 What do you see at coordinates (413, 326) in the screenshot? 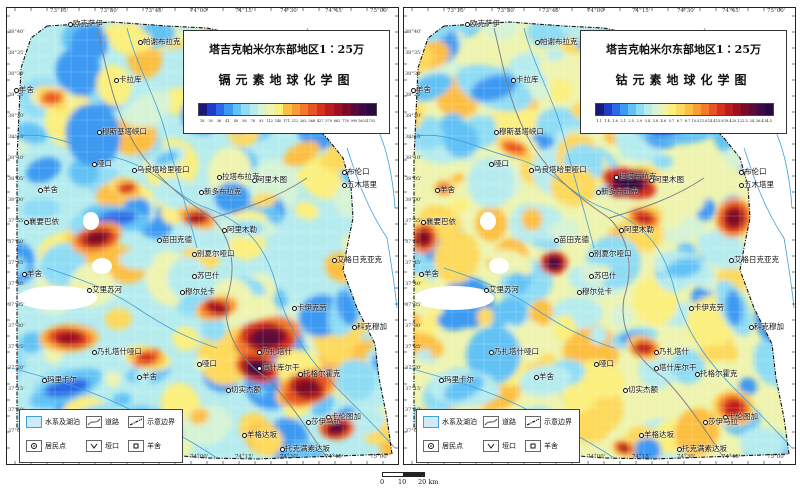
I see `lat-tick: 37°30'` at bounding box center [413, 326].